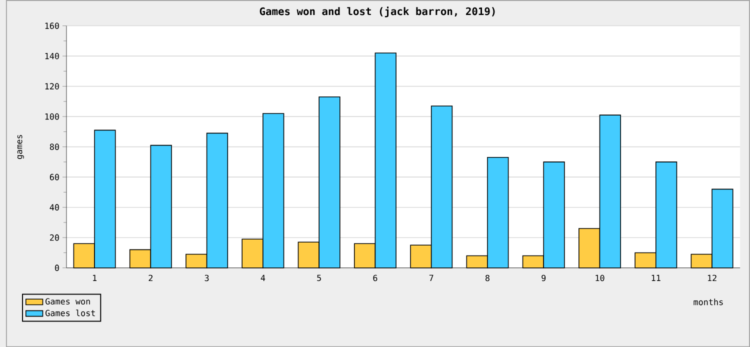 This screenshot has height=347, width=750. Describe the element at coordinates (544, 278) in the screenshot. I see `x-tick-label: 9` at that location.